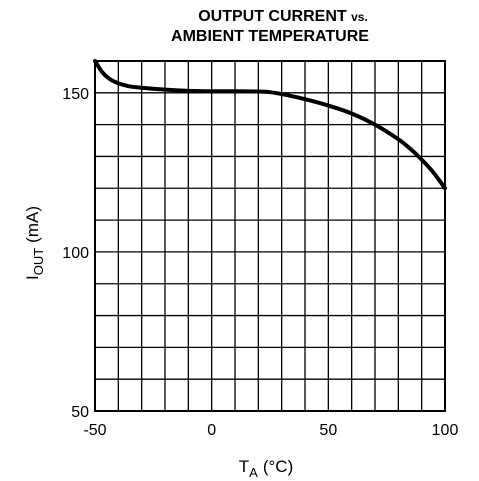 Image resolution: width=479 pixels, height=481 pixels. What do you see at coordinates (244, 466) in the screenshot?
I see `x-axis-label-main: T` at bounding box center [244, 466].